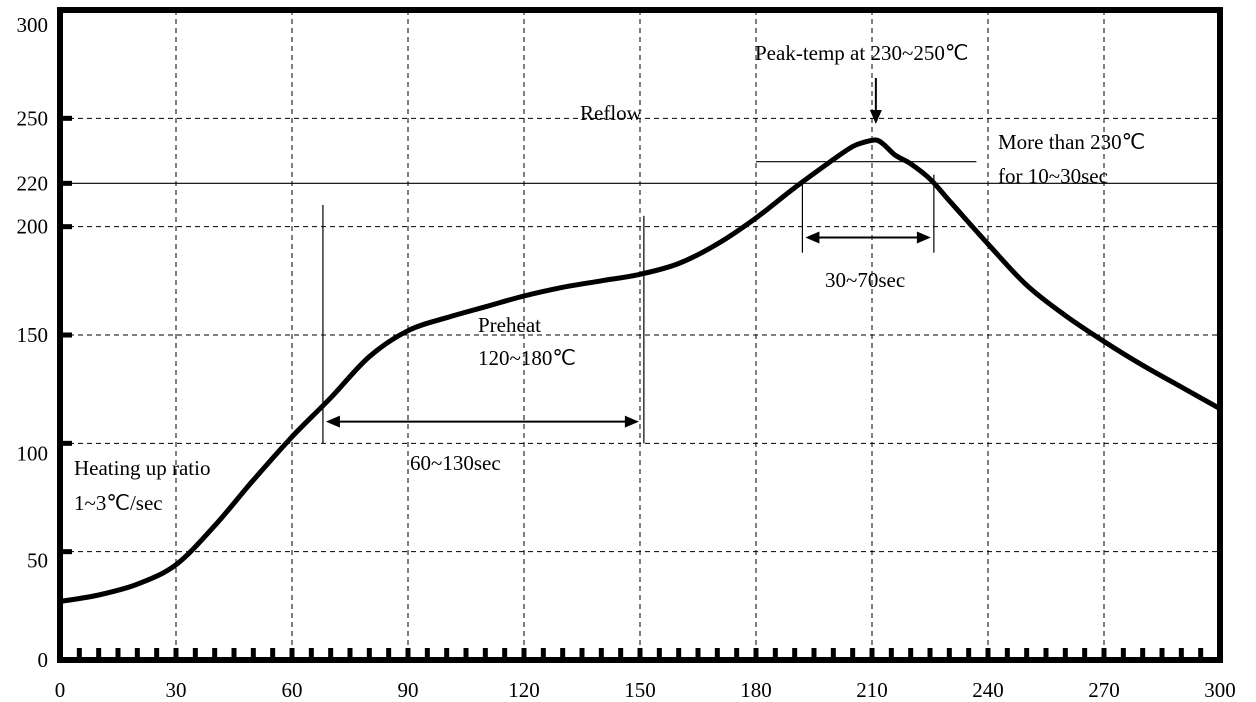 The width and height of the screenshot is (1256, 702). I want to click on dwell-time-label: 30~70sec, so click(865, 280).